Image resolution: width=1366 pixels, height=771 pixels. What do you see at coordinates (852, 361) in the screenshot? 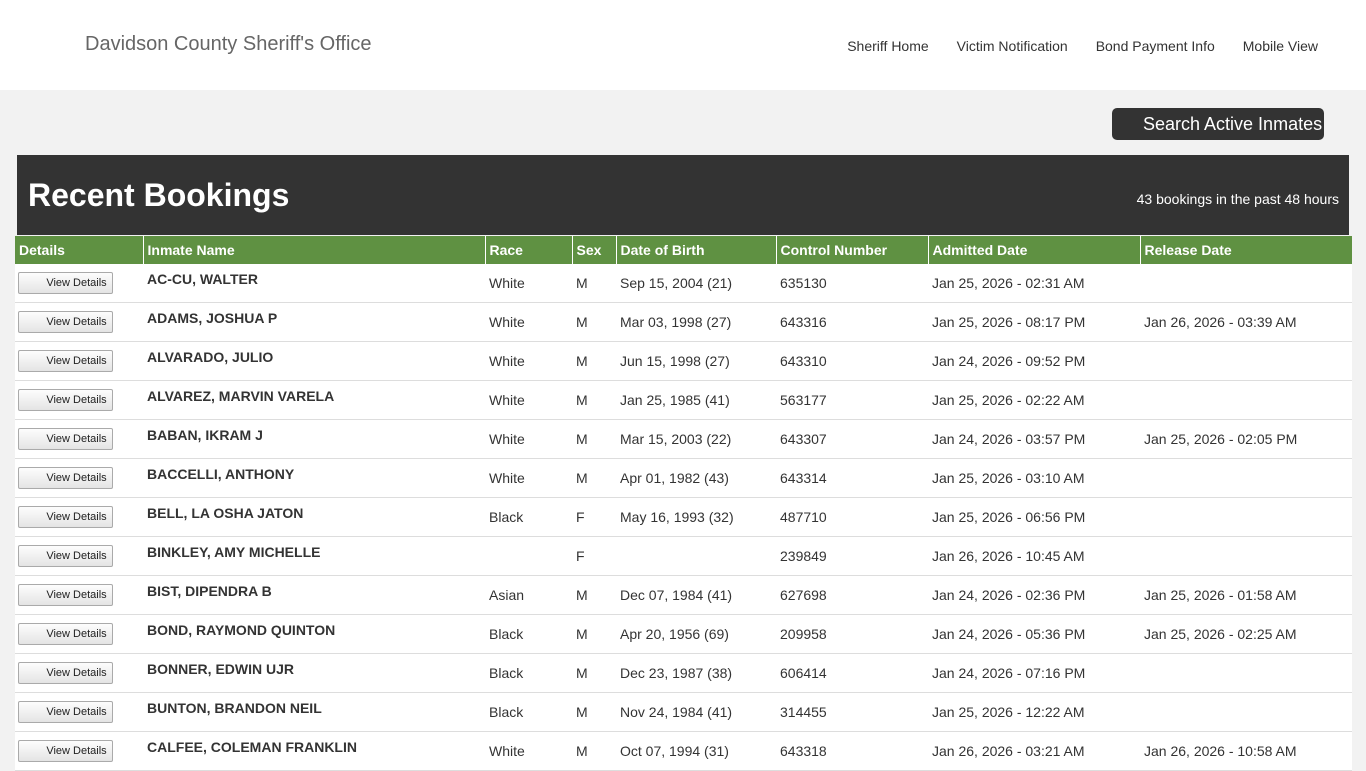
I see `control-number-cell: 643310` at bounding box center [852, 361].